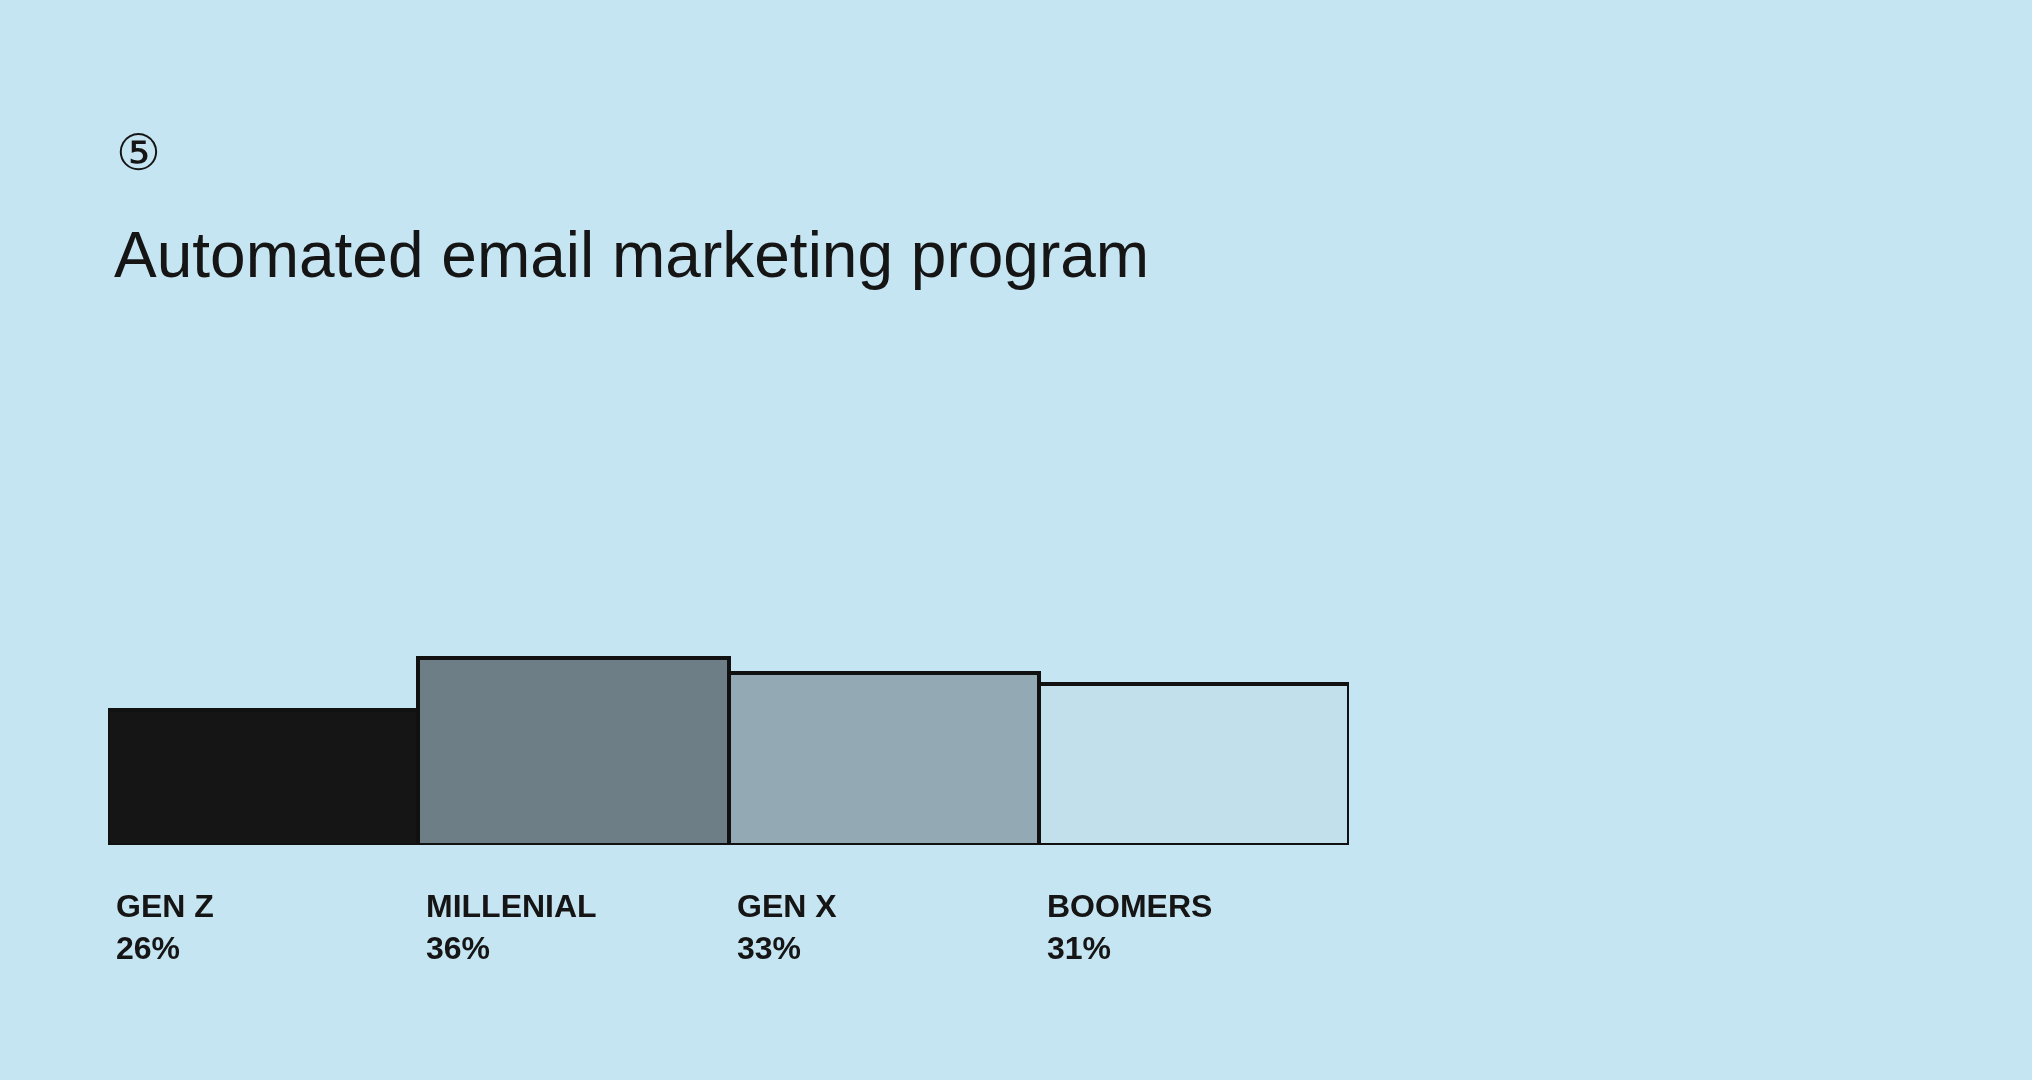 The width and height of the screenshot is (2032, 1080). What do you see at coordinates (138, 153) in the screenshot?
I see `text: ⑤` at bounding box center [138, 153].